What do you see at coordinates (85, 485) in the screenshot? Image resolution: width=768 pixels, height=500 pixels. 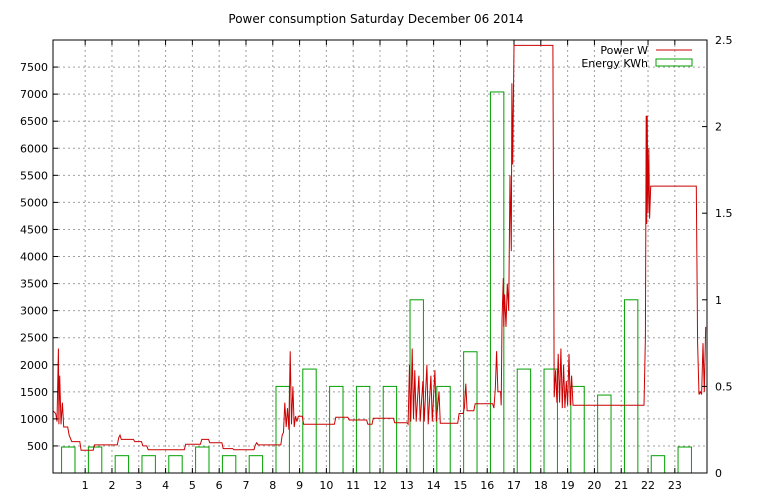 I see `x-tick-label: 1` at bounding box center [85, 485].